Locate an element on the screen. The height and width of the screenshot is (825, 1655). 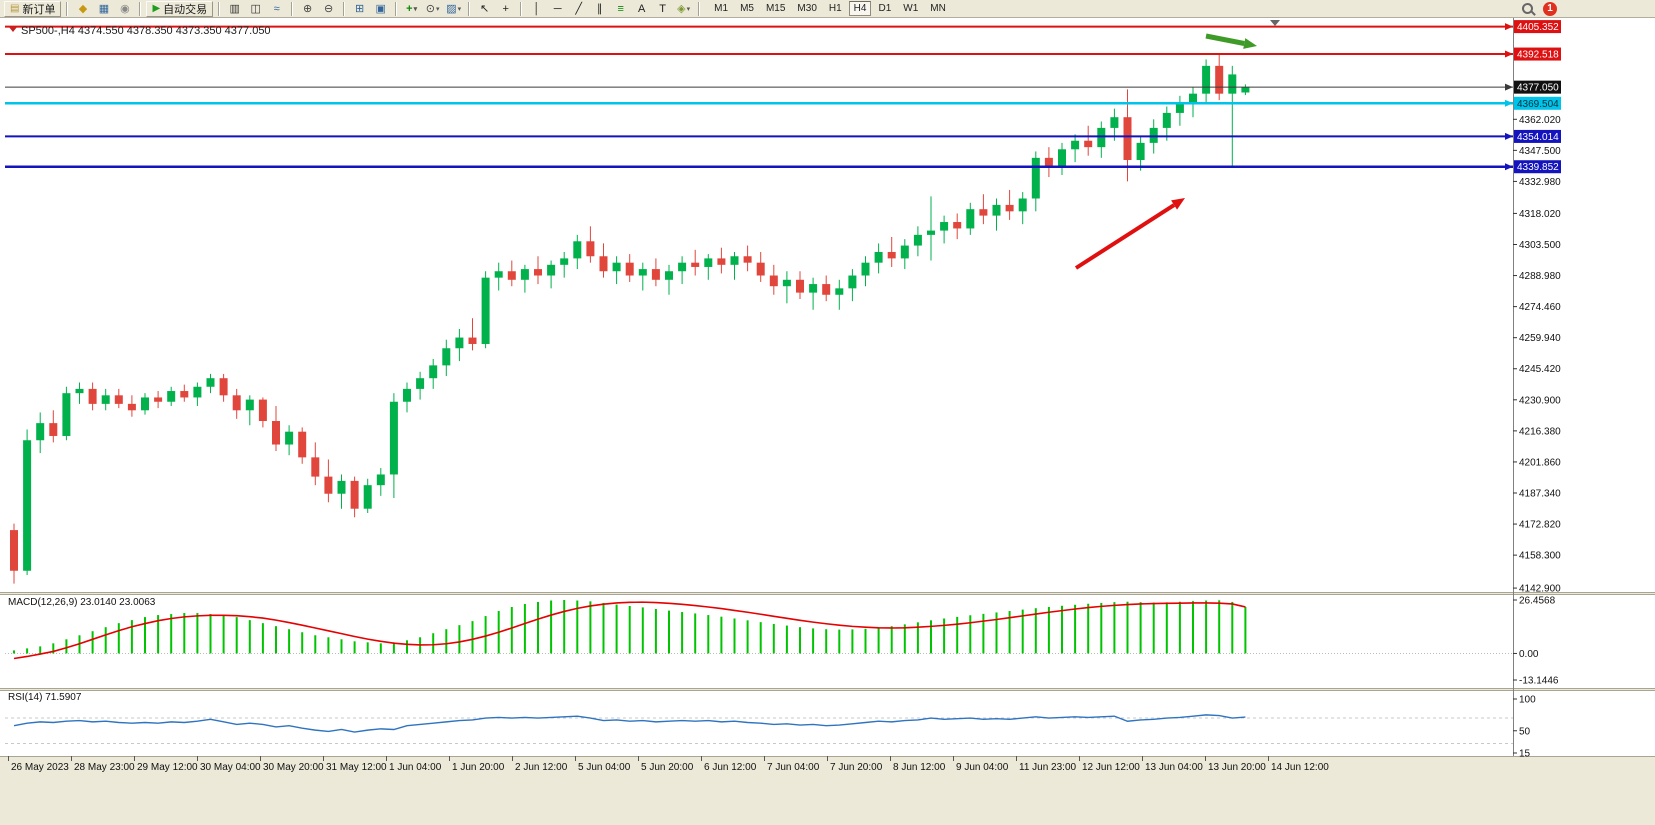
svg-text: 4369.504 is located at coordinates (1538, 104).